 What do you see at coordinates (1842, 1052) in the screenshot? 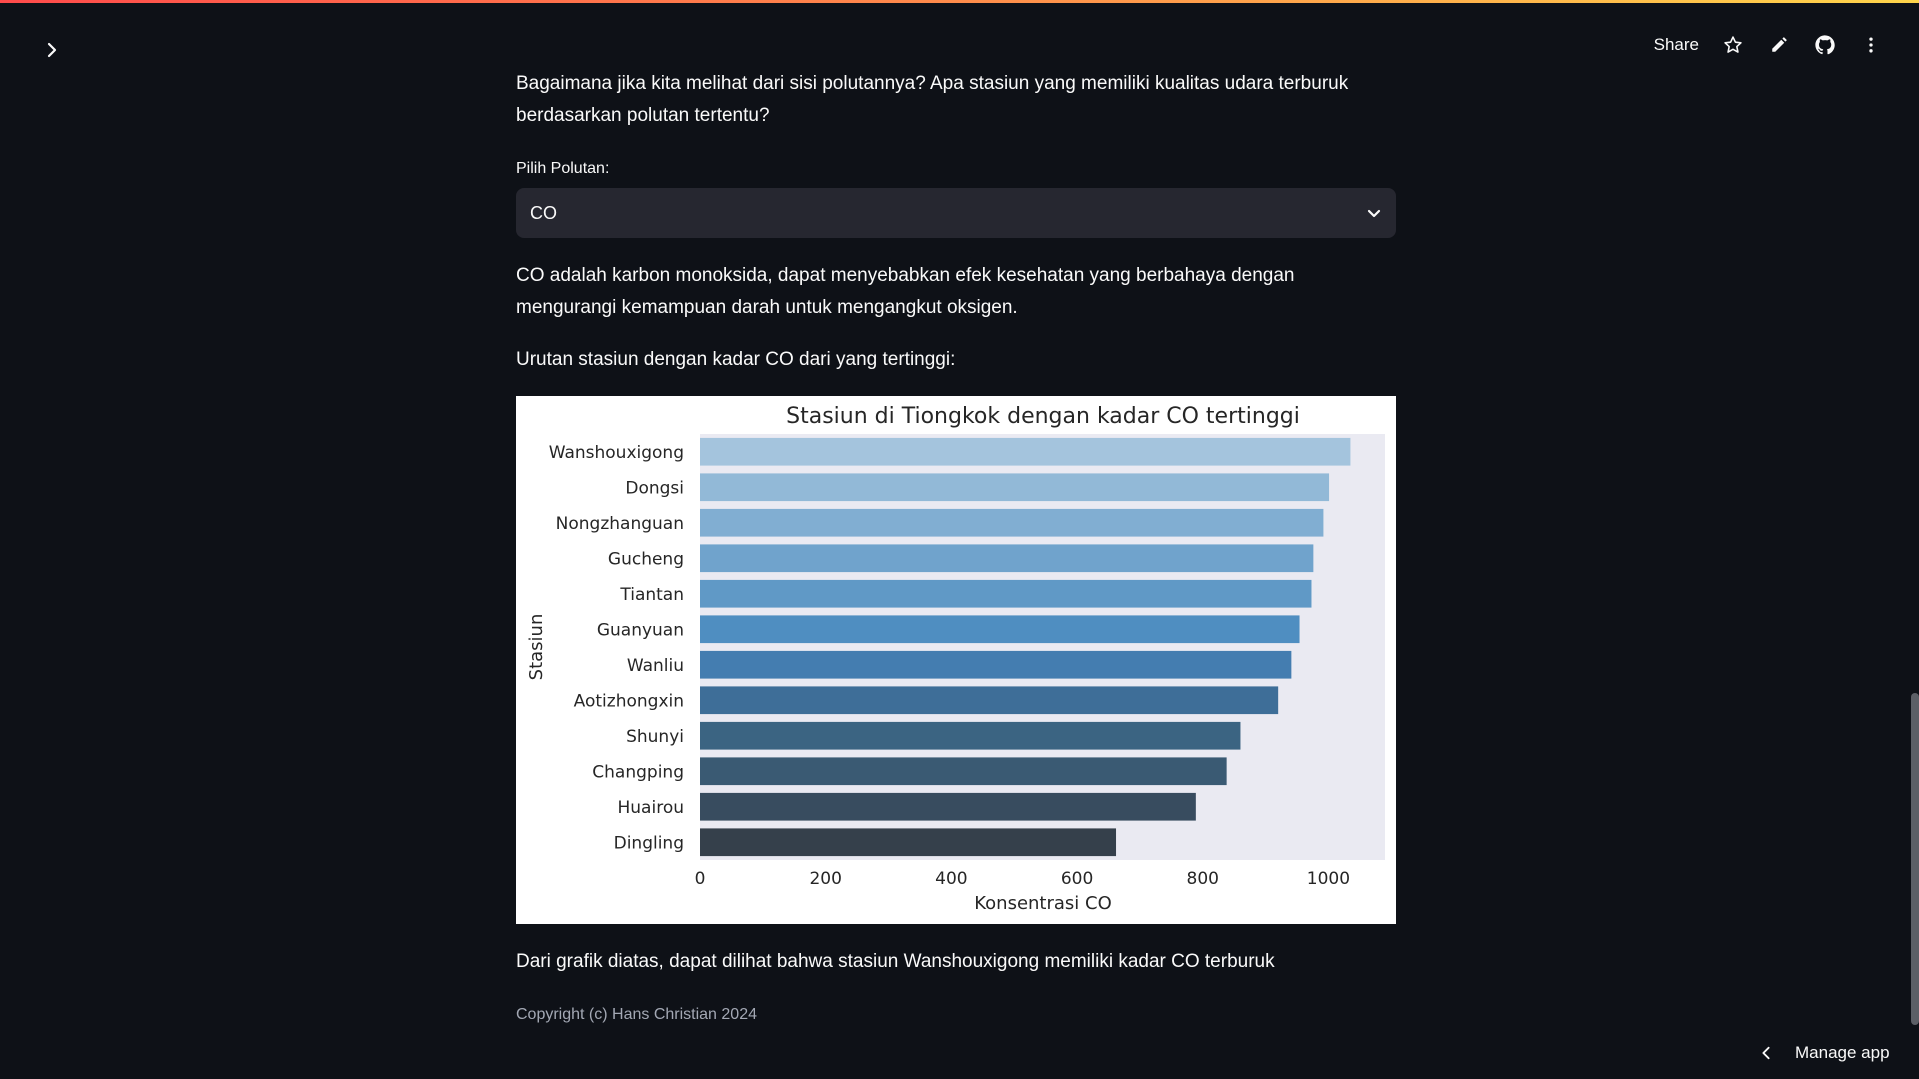
I see `manage-app-label: Manage app` at bounding box center [1842, 1052].